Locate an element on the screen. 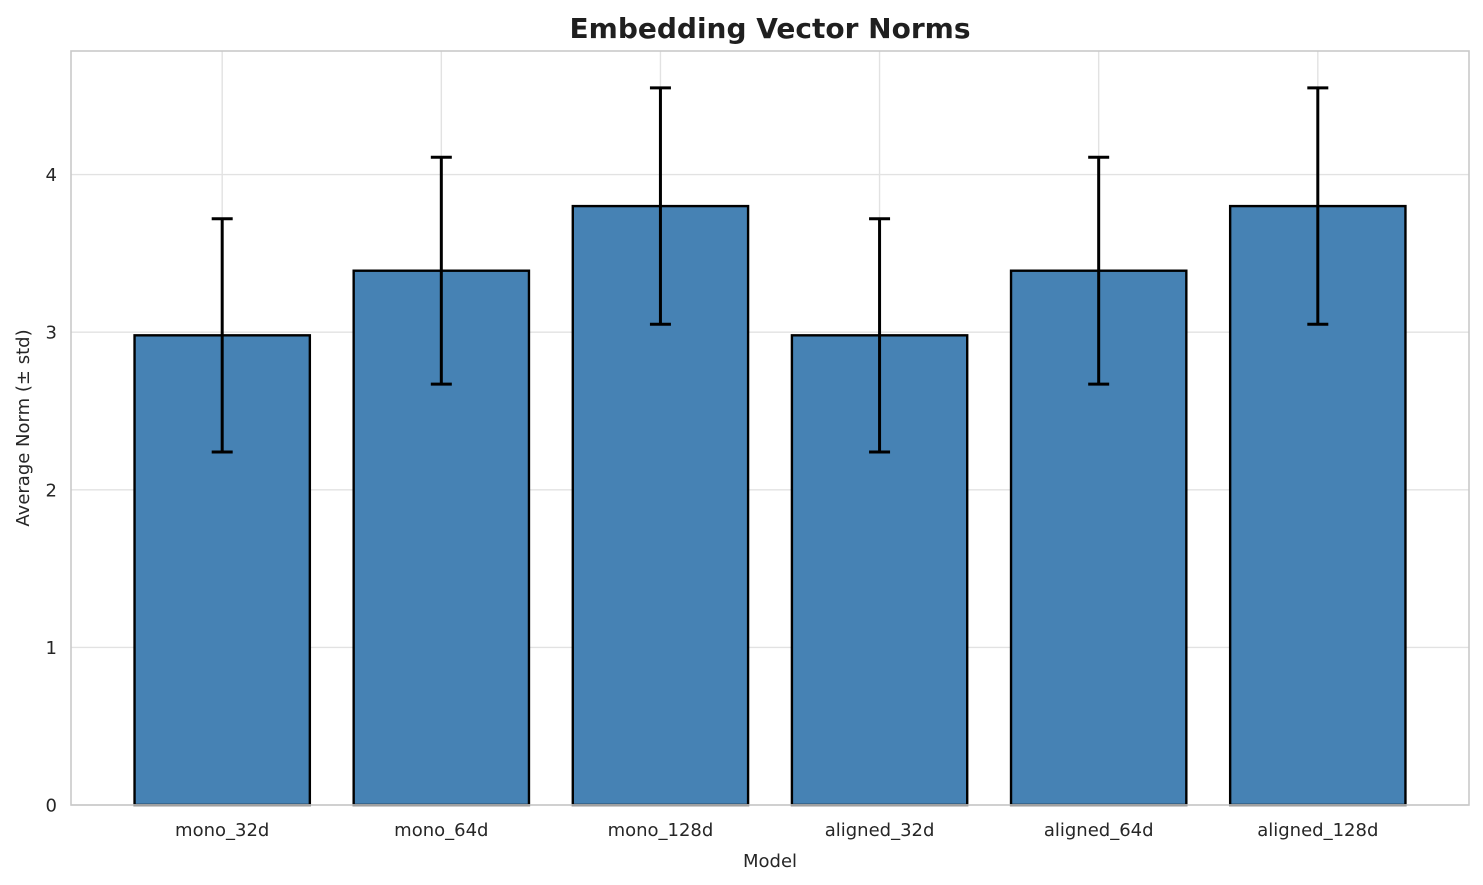 This screenshot has width=1483, height=885. x-tick-label-aligned_32d: aligned_32d is located at coordinates (880, 830).